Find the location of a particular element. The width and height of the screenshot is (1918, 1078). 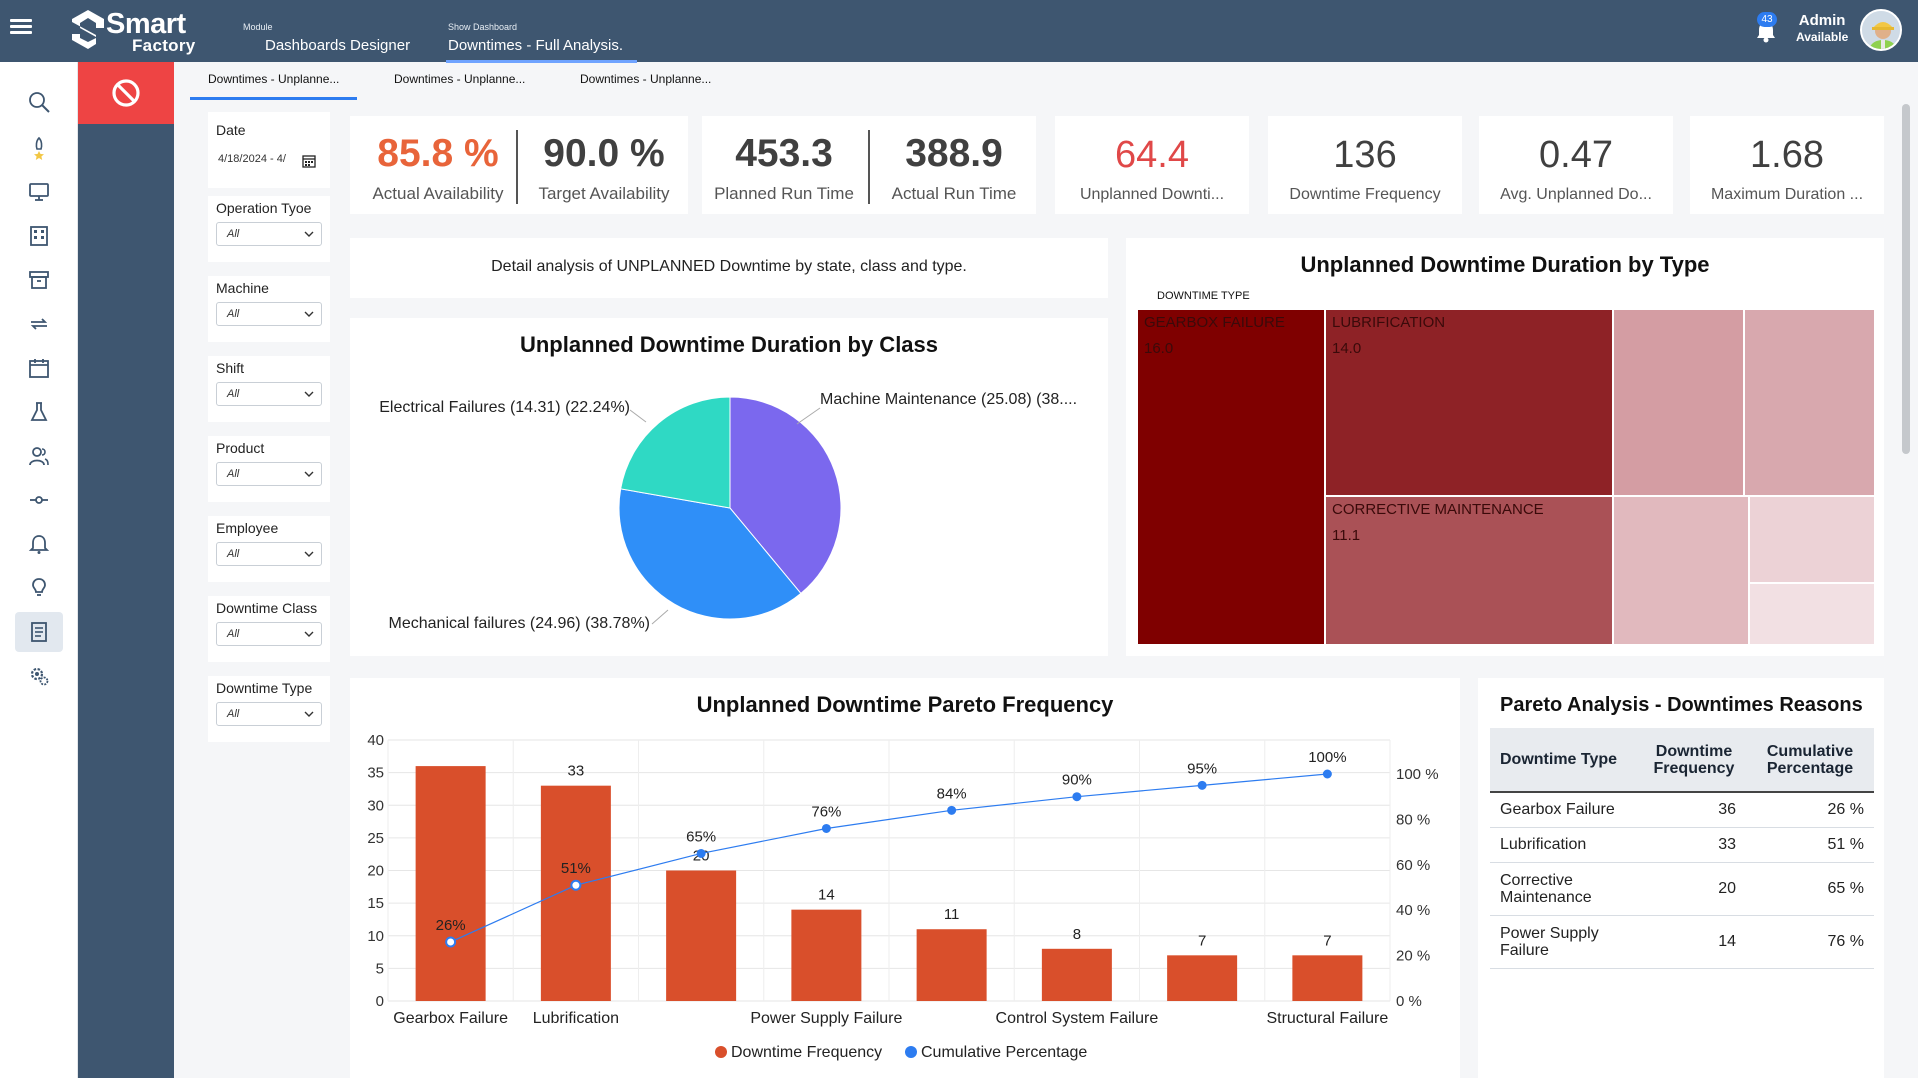

treemap-cell-lubrification: LUBRIFICATION 14.0 is located at coordinates (1469, 402).